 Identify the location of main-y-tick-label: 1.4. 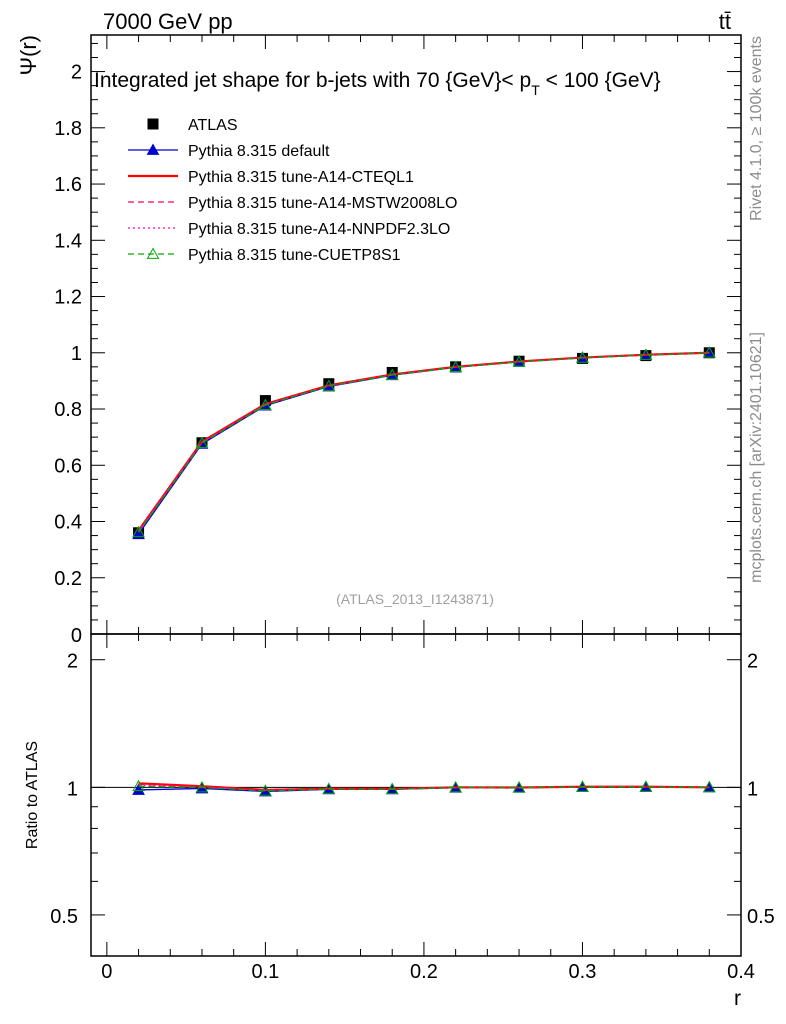
(68, 241).